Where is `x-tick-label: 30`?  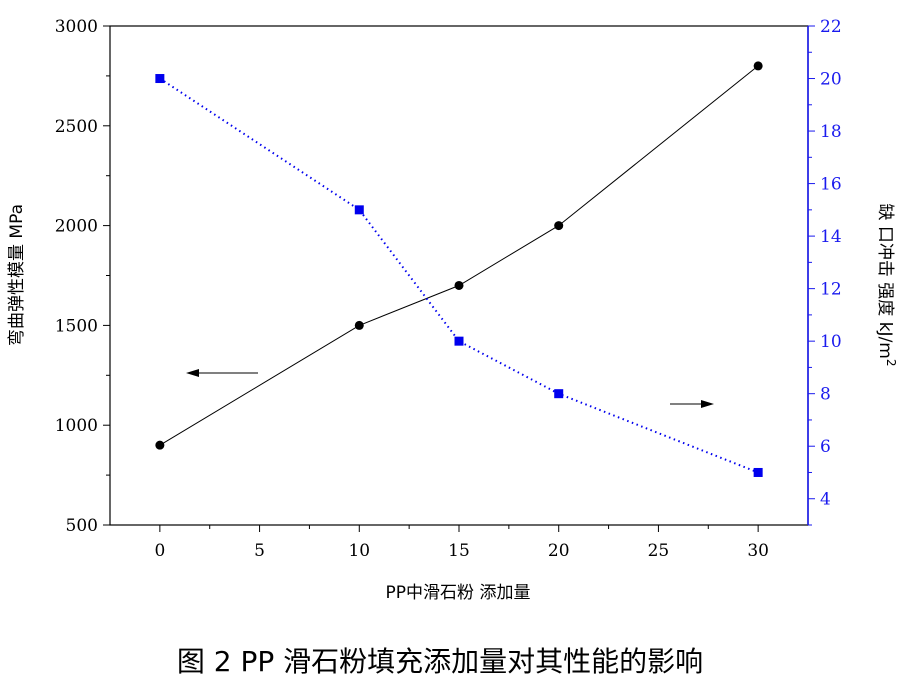
x-tick-label: 30 is located at coordinates (758, 551).